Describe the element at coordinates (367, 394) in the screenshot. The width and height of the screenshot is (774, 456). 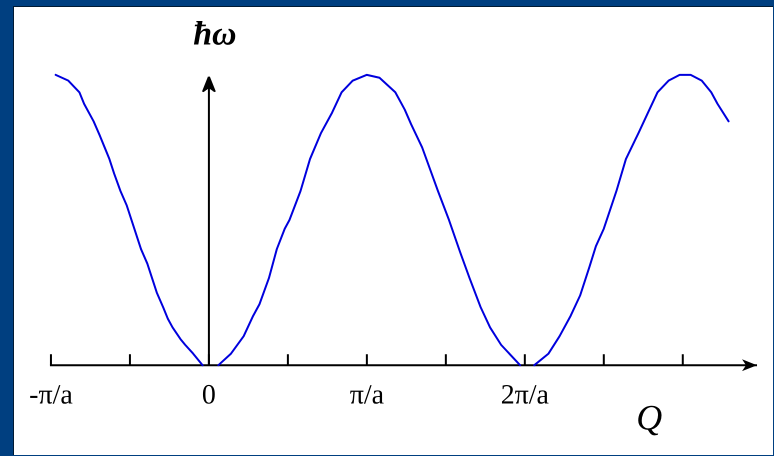
I see `x-tick-label: π/a` at that location.